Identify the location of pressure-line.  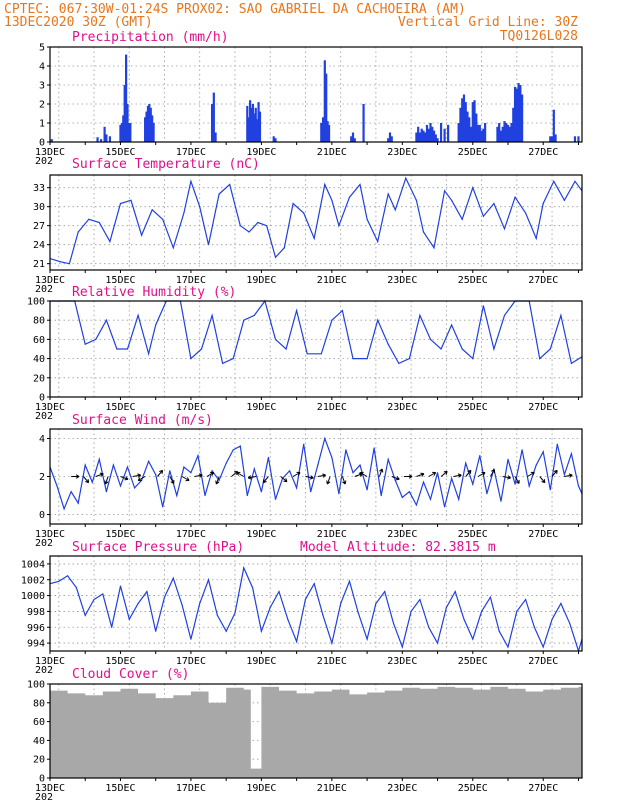
(316, 609).